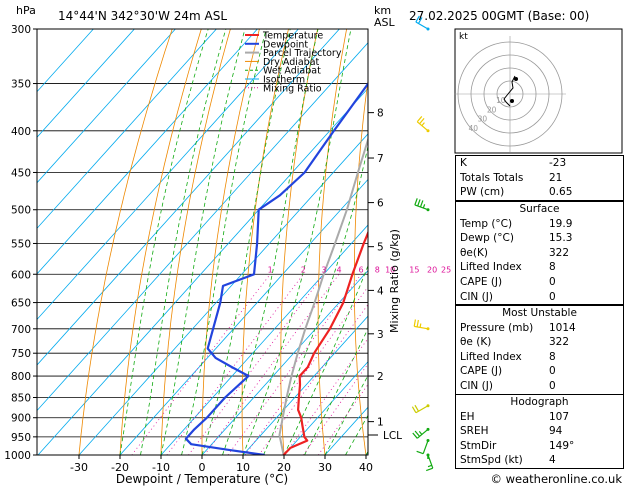 The image size is (629, 486). Describe the element at coordinates (539, 313) in the screenshot. I see `most-unstable-title: Most Unstable` at that location.